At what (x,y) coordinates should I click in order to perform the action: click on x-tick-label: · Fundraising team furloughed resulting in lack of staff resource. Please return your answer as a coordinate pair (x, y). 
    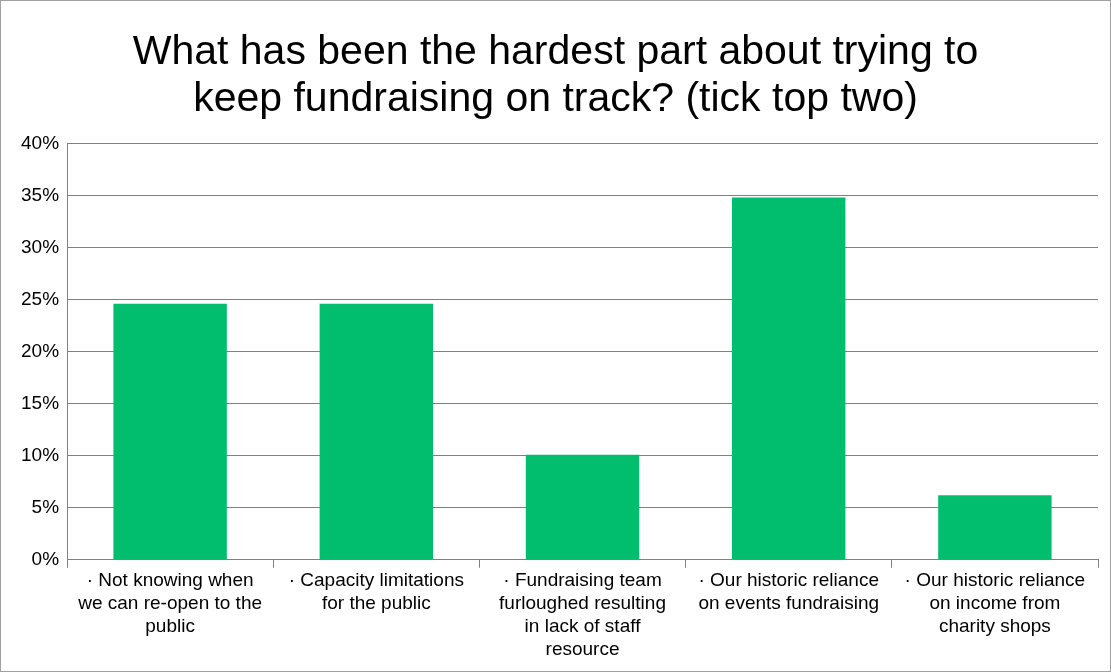
    Looking at the image, I should click on (582, 614).